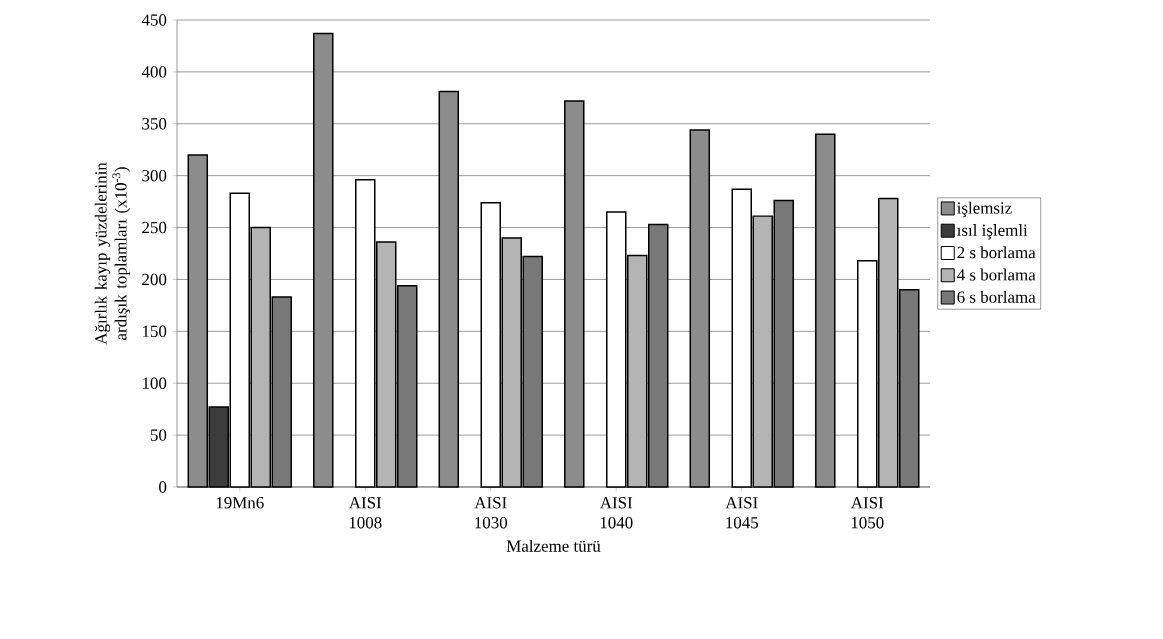 Image resolution: width=1163 pixels, height=639 pixels. Describe the element at coordinates (742, 513) in the screenshot. I see `x-tick-label: AISI 1045` at that location.